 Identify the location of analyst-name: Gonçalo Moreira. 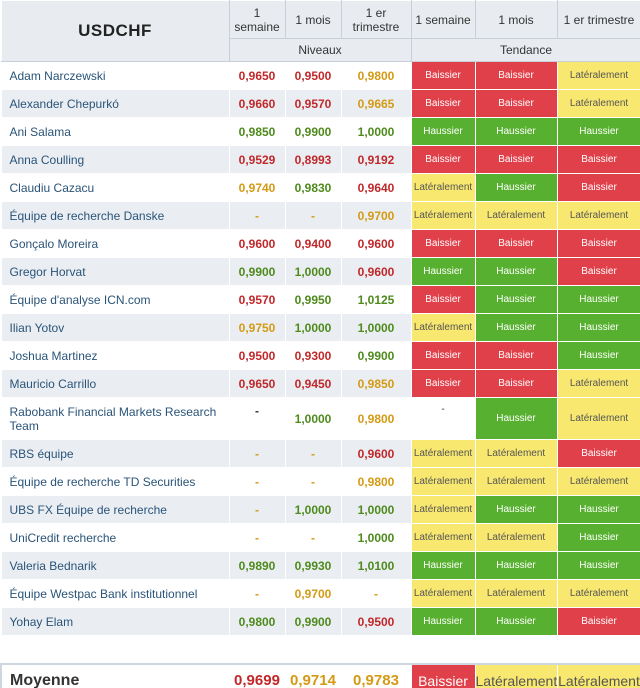
(115, 243).